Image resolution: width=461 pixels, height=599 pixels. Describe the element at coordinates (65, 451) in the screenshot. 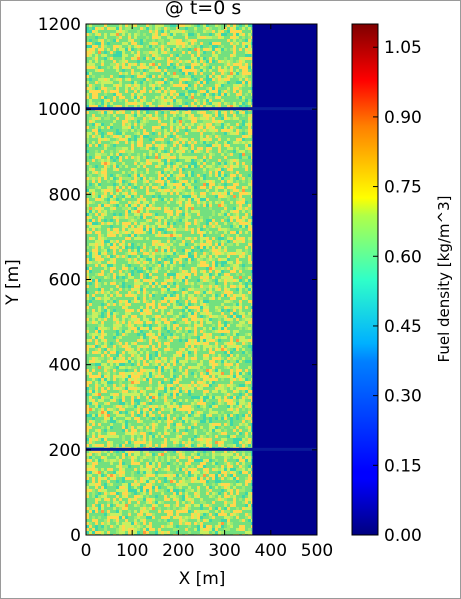

I see `y-tick-label: 200` at that location.